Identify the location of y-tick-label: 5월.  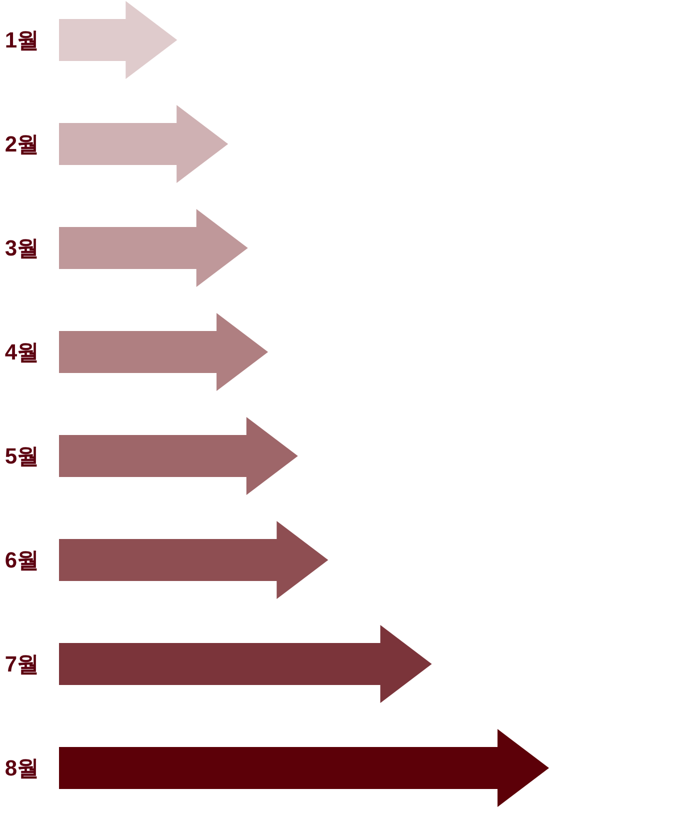
(22, 456).